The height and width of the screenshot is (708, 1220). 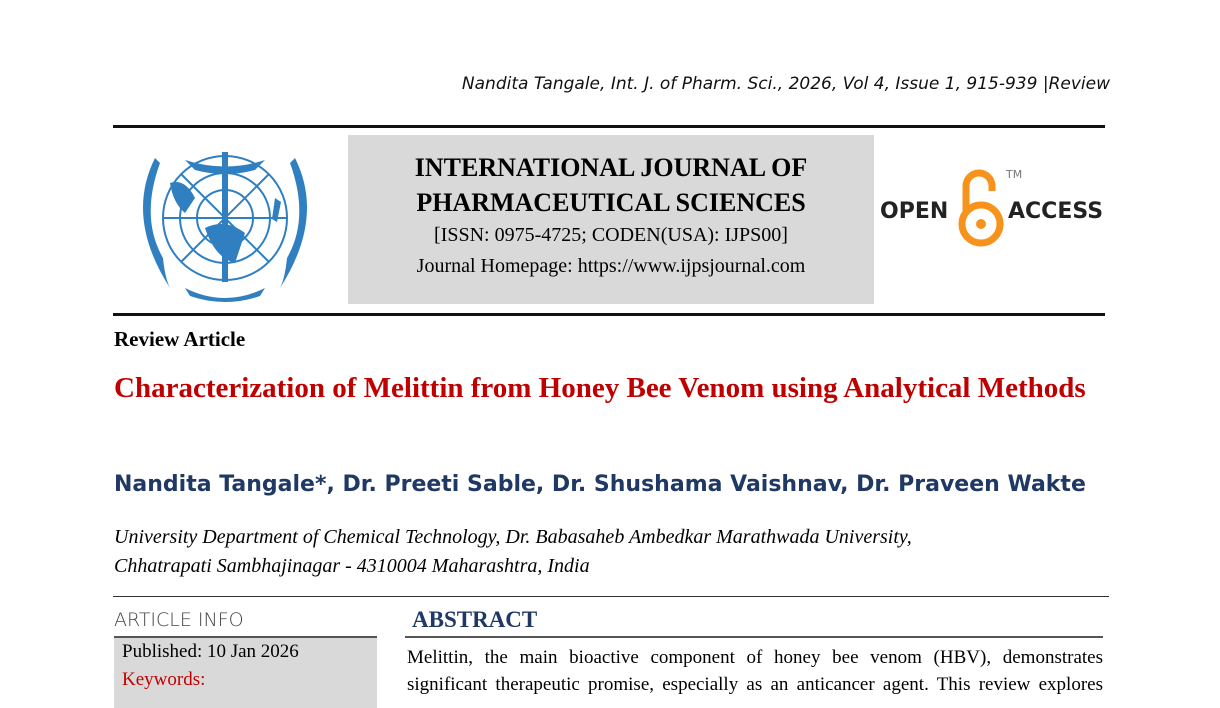 What do you see at coordinates (914, 211) in the screenshot?
I see `open-text: OPEN` at bounding box center [914, 211].